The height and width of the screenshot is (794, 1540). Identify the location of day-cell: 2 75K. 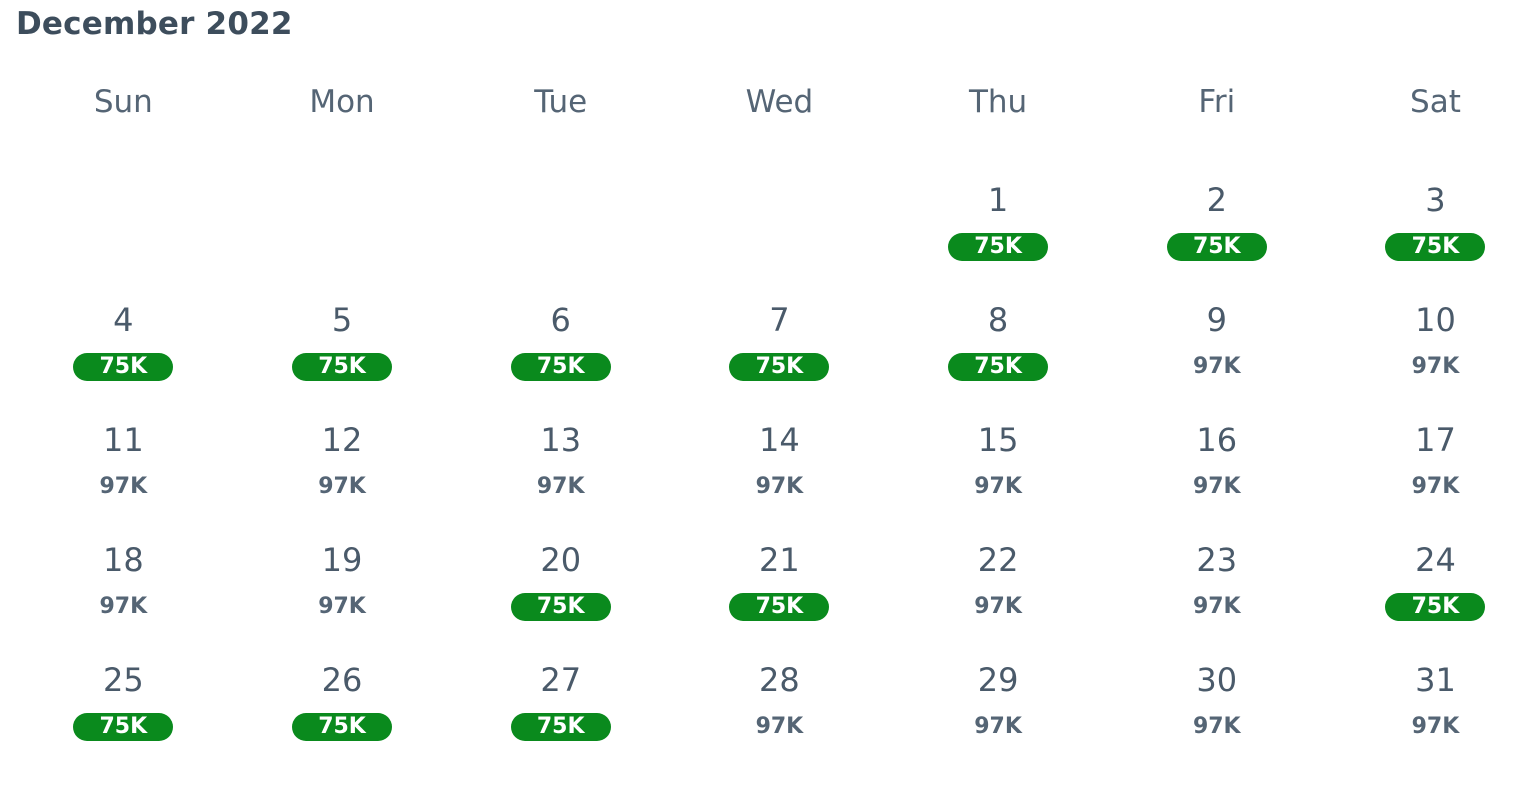
(1216, 223).